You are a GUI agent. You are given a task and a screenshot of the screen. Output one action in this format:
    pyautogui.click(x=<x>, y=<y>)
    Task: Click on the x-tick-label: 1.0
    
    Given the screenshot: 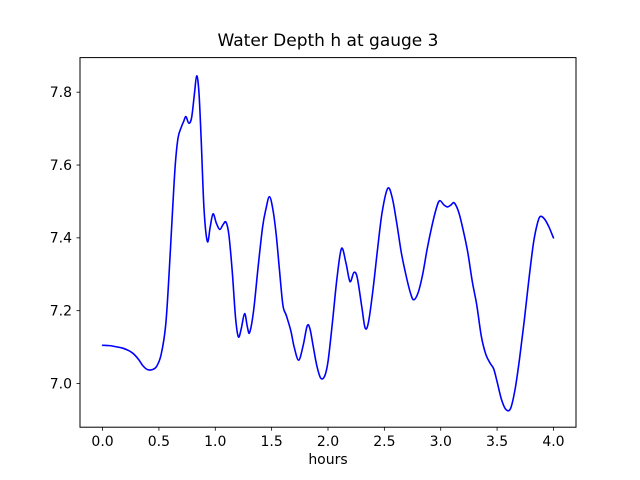 What is the action you would take?
    pyautogui.click(x=215, y=442)
    